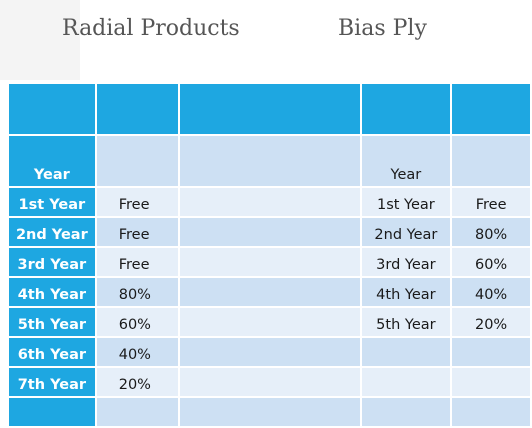 The image size is (532, 428). Describe the element at coordinates (406, 161) in the screenshot. I see `bias-year-header: Year` at that location.